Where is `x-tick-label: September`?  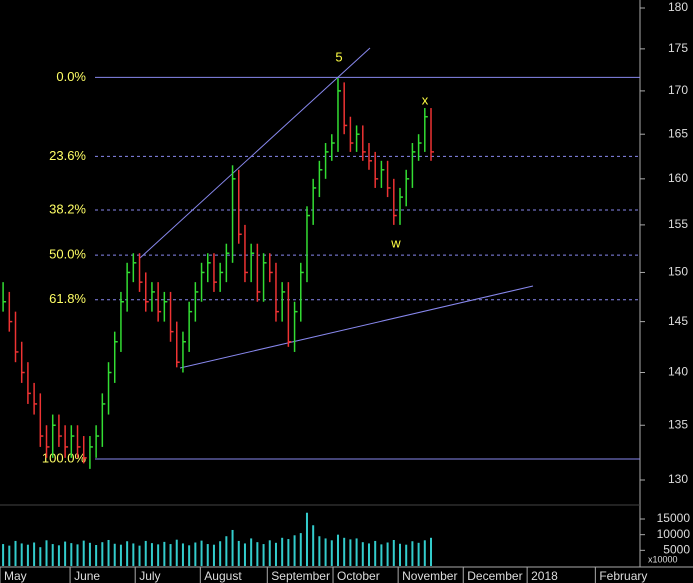 x-tick-label: September is located at coordinates (300, 576).